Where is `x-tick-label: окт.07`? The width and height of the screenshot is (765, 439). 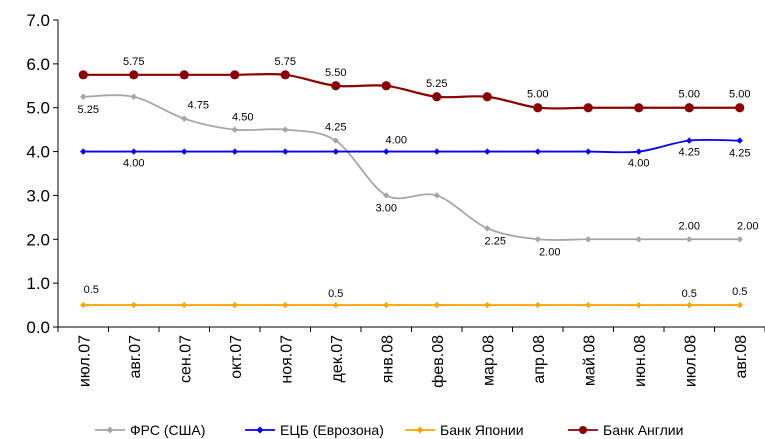
x-tick-label: окт.07 is located at coordinates (236, 357).